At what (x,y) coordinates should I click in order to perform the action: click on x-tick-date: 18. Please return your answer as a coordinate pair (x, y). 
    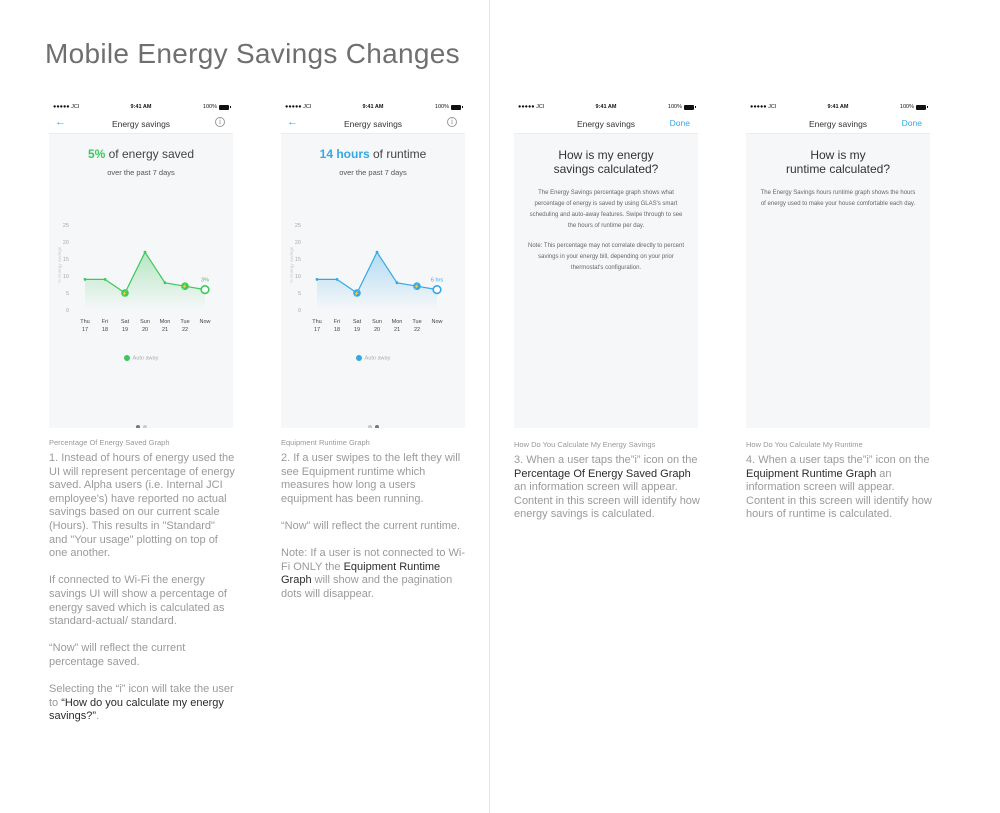
    Looking at the image, I should click on (337, 330).